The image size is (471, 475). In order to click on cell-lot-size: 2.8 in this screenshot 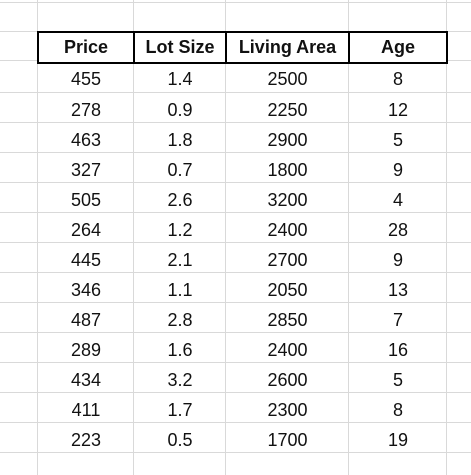, I will do `click(180, 320)`.